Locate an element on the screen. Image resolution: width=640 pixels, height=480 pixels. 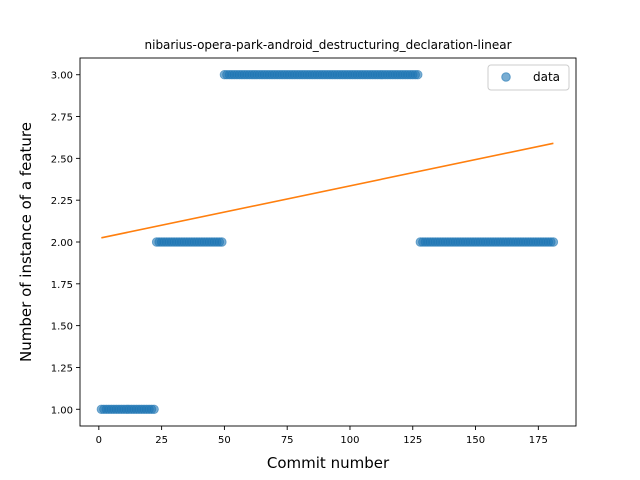
legend: data is located at coordinates (528, 77).